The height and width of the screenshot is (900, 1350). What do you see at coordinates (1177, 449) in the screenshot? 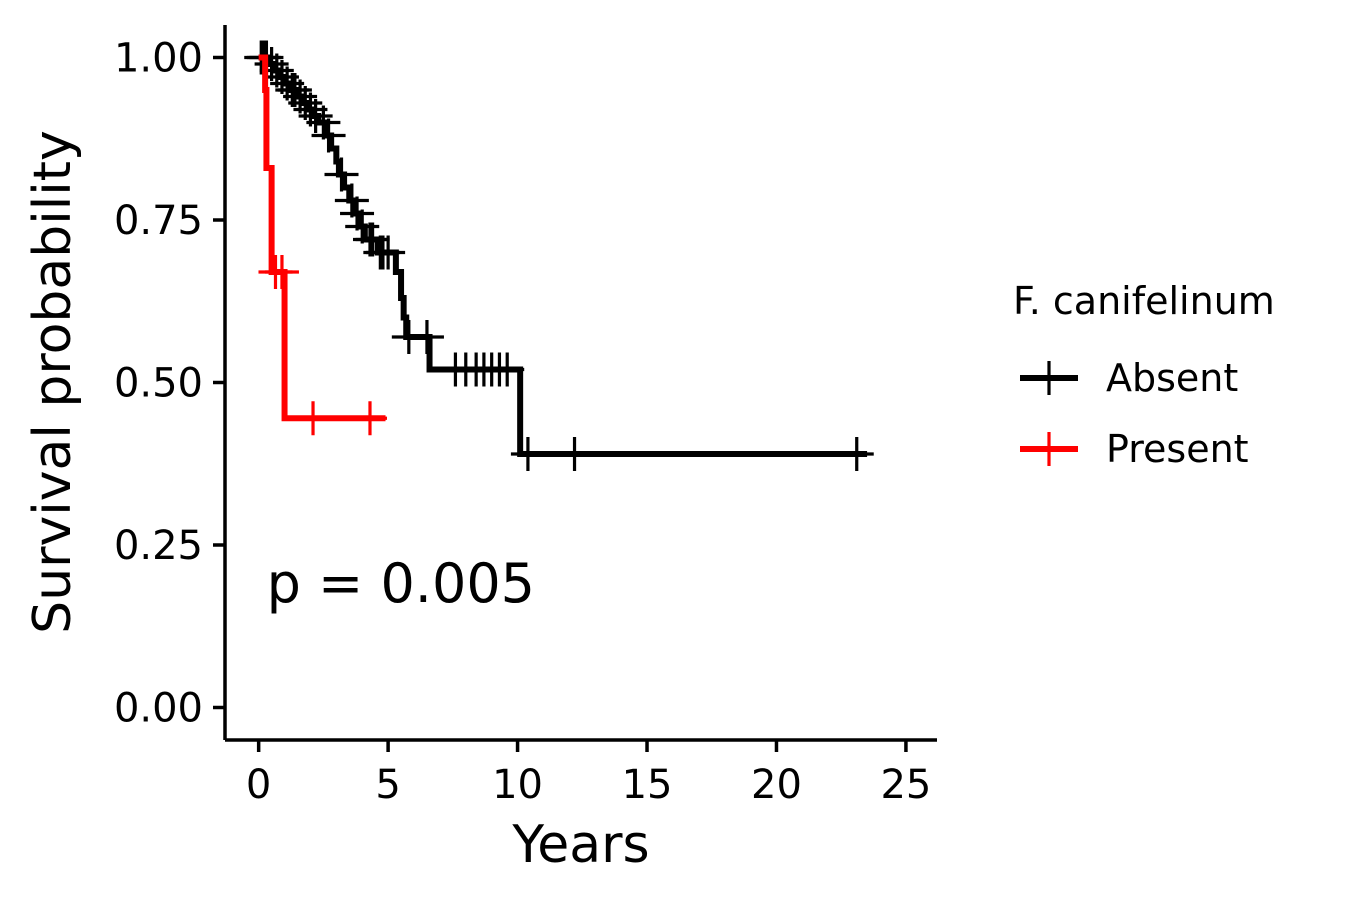
I see `legend-label: Present` at bounding box center [1177, 449].